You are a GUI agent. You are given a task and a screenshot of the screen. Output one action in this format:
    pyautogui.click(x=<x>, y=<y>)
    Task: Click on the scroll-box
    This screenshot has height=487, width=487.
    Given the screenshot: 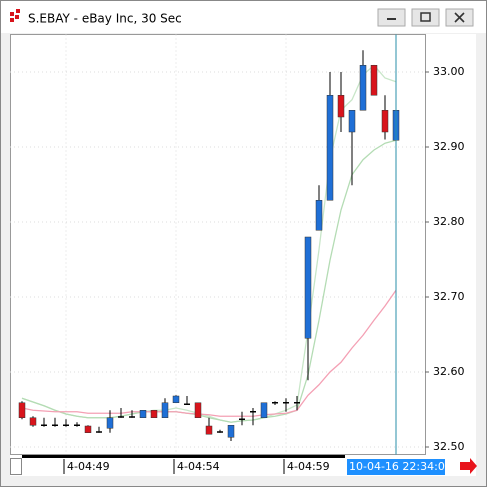 What is the action you would take?
    pyautogui.click(x=16, y=466)
    